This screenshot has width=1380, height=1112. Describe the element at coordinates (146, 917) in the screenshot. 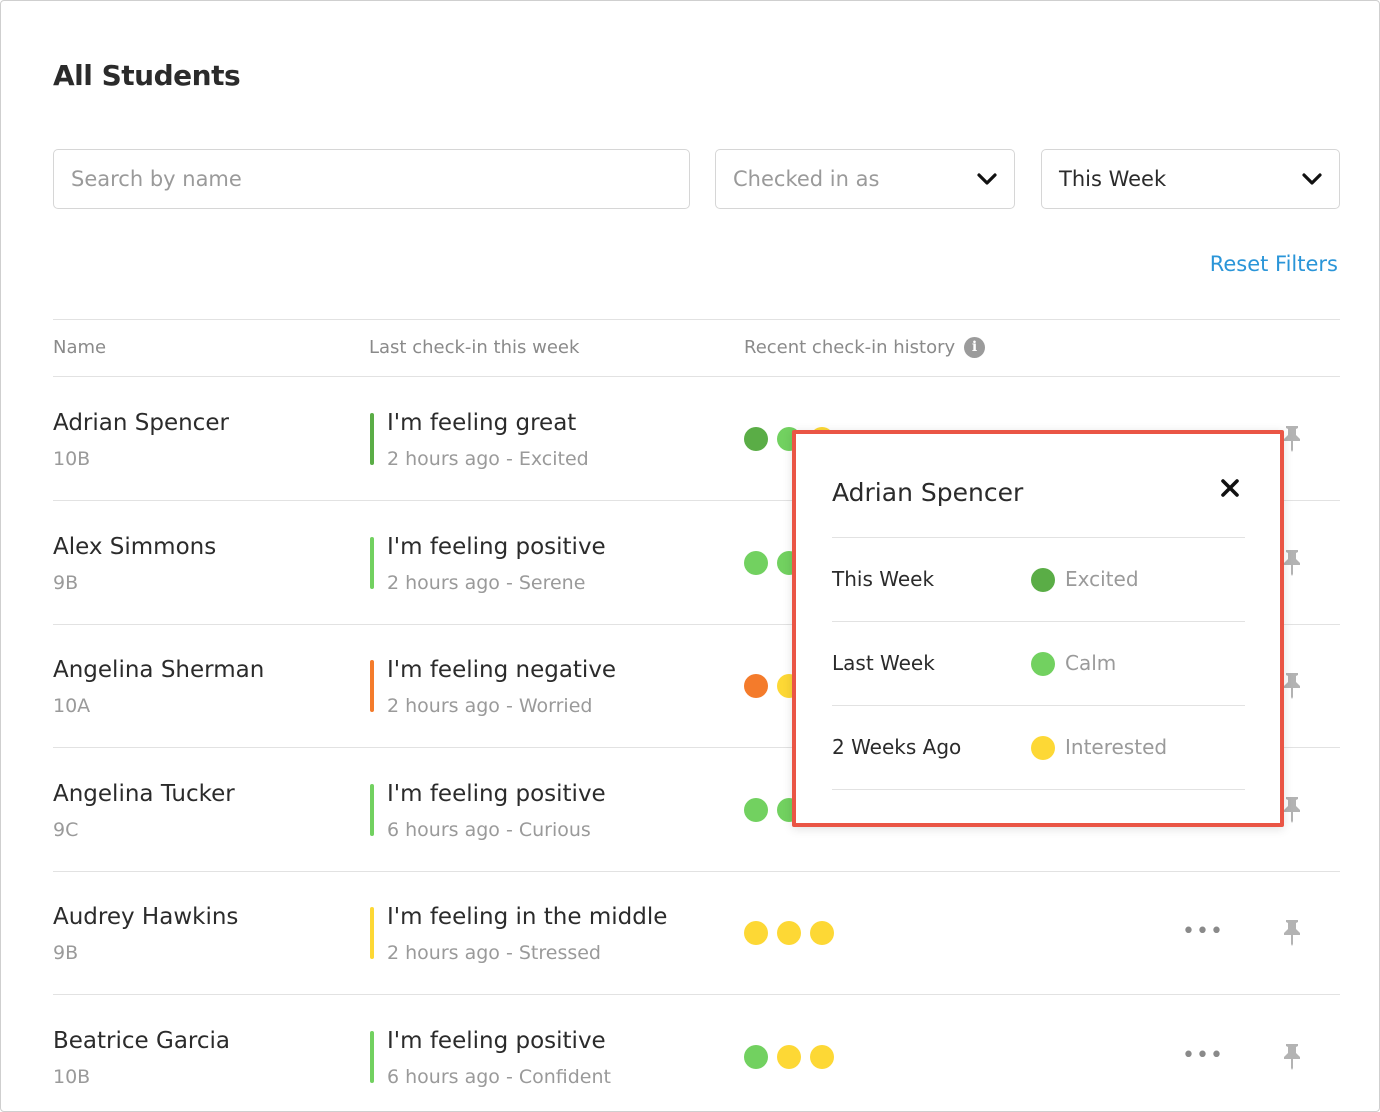

I see `student-name: Audrey Hawkins` at that location.